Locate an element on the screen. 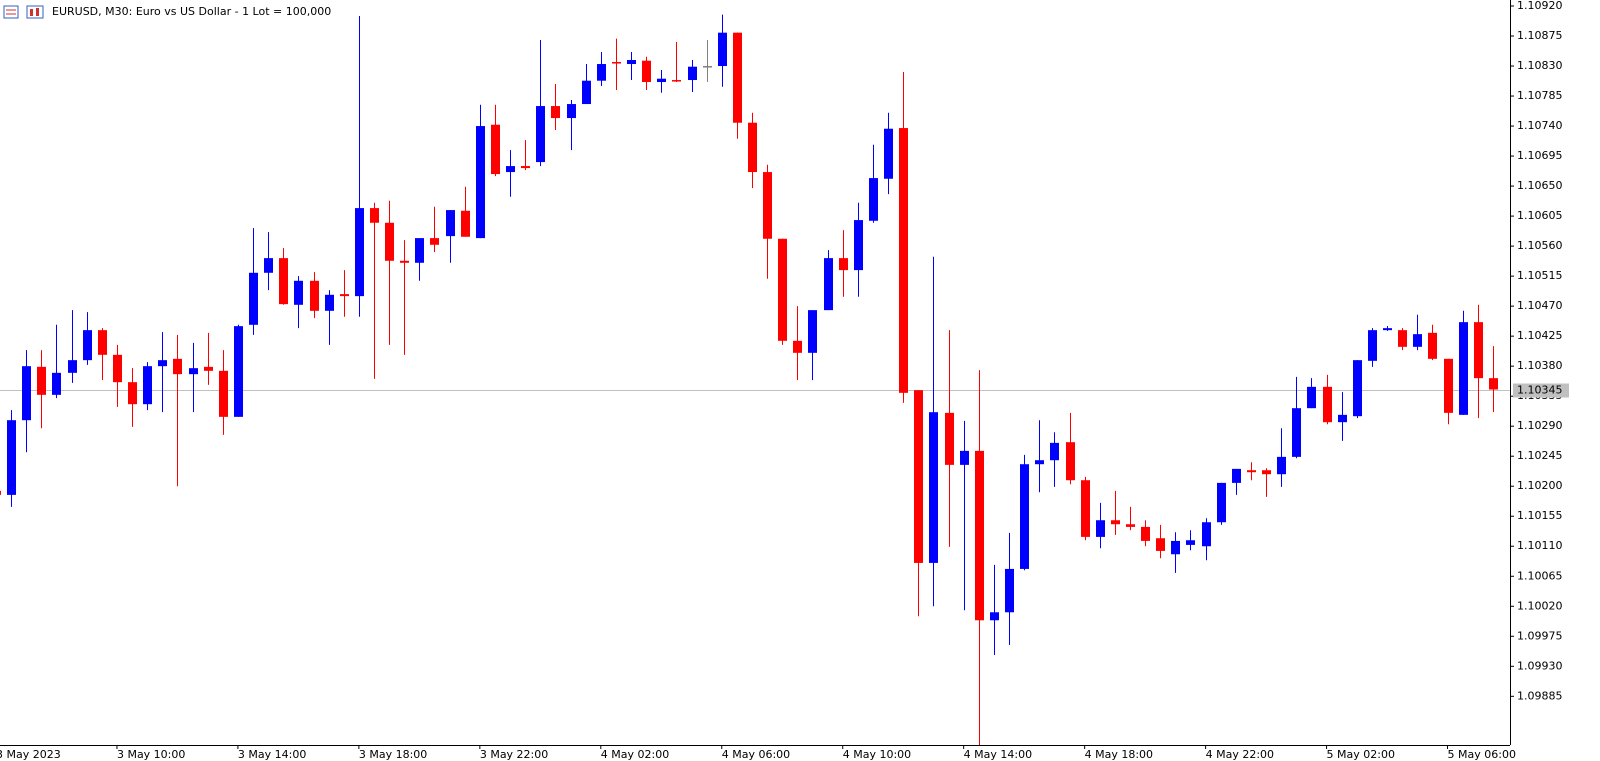 The image size is (1600, 761). y-tick-label: 1.10740 is located at coordinates (1540, 125).